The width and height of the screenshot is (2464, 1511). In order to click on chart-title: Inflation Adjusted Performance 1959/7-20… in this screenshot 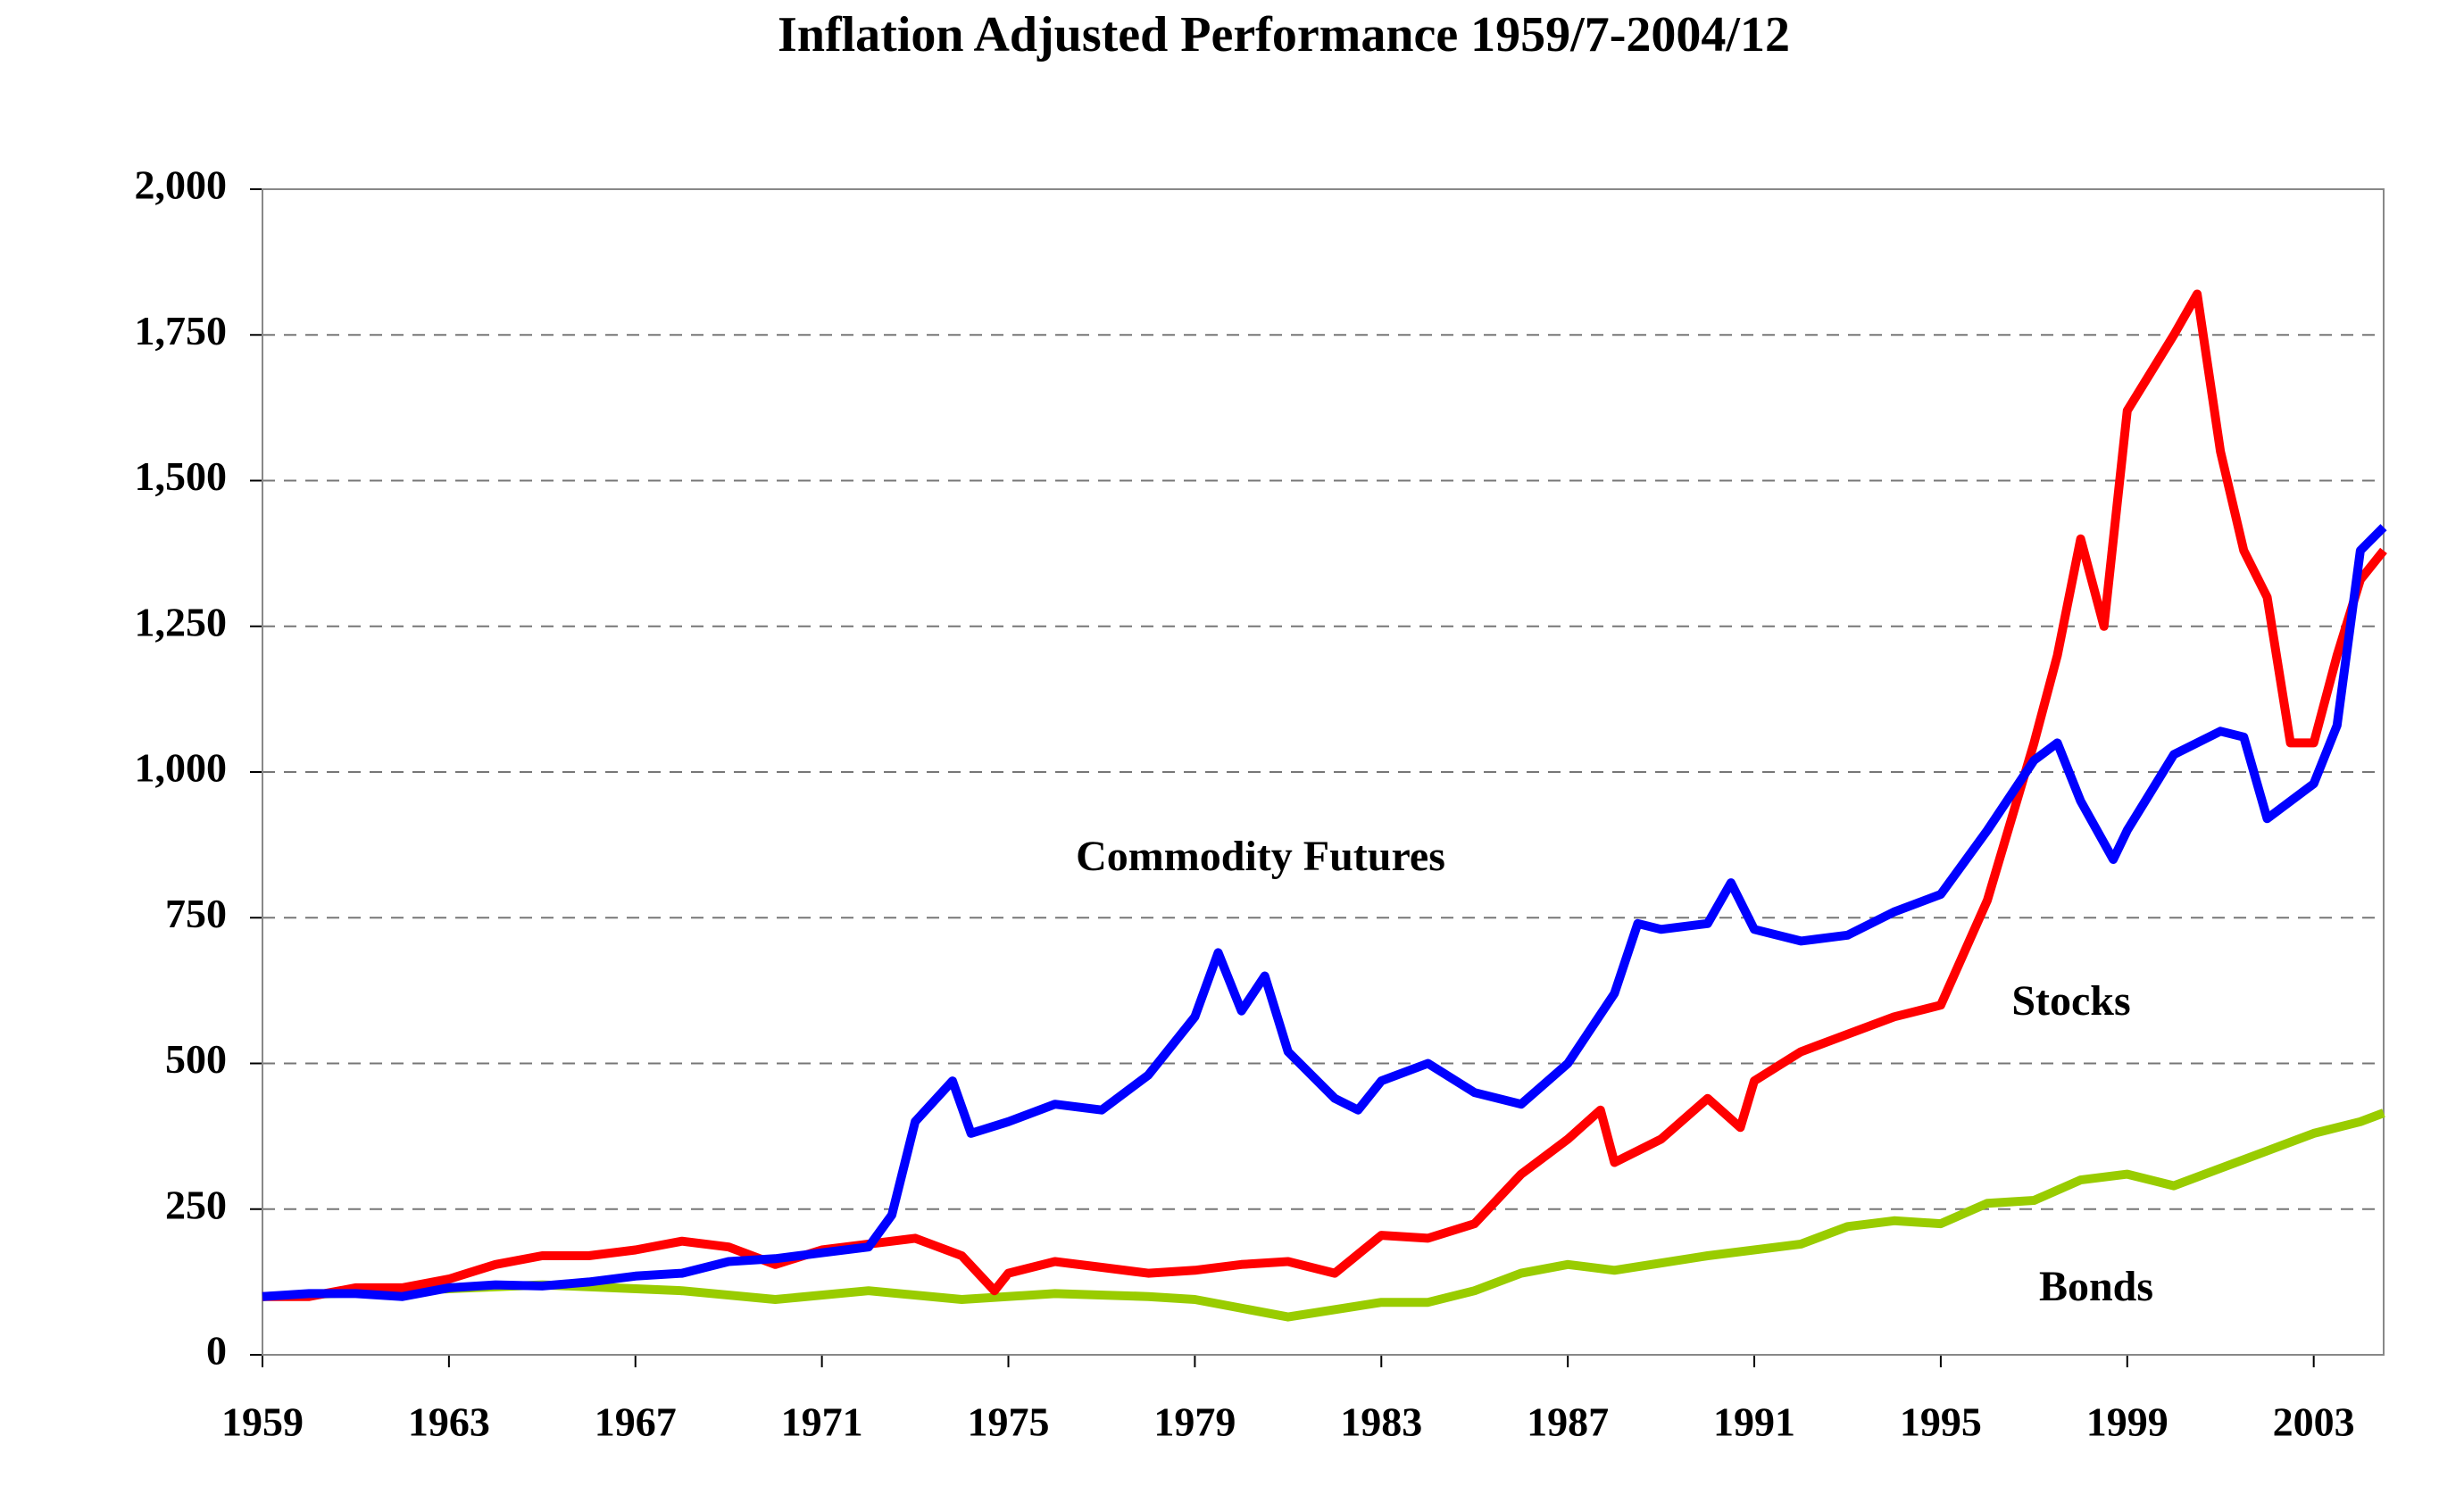, I will do `click(1284, 34)`.